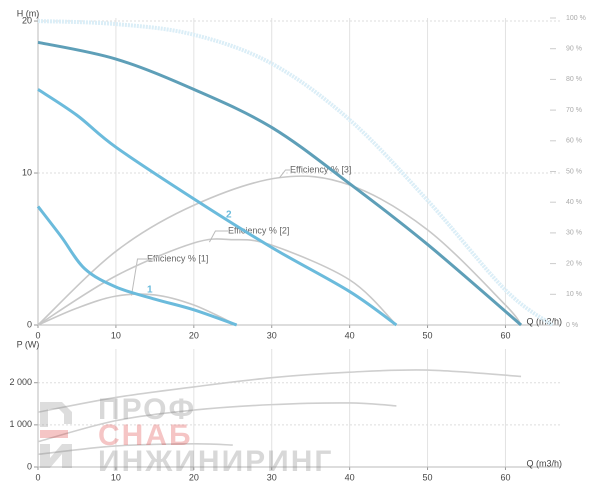  What do you see at coordinates (20, 382) in the screenshot?
I see `y-tick-label: 2 000` at bounding box center [20, 382].